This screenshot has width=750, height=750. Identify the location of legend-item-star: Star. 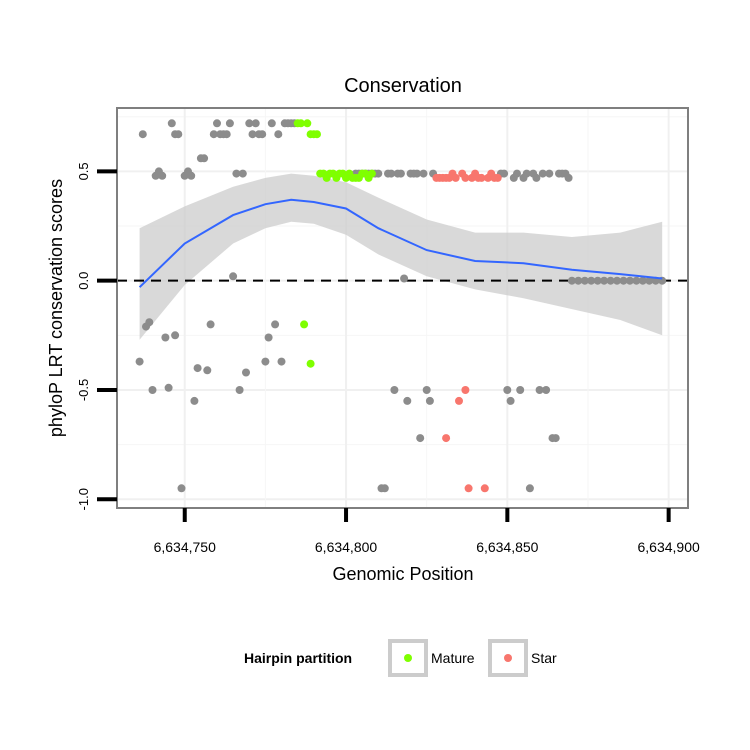
(522, 658).